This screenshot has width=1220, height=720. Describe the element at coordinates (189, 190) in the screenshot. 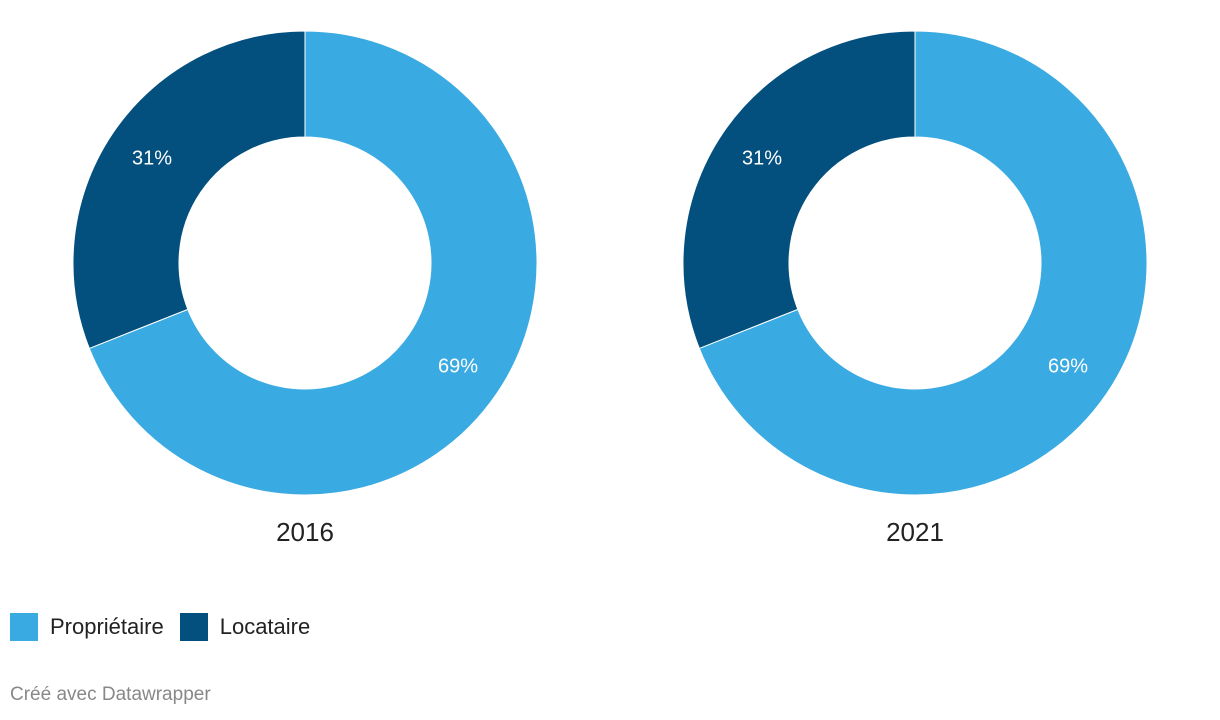

I see `slice-locataire-2016` at that location.